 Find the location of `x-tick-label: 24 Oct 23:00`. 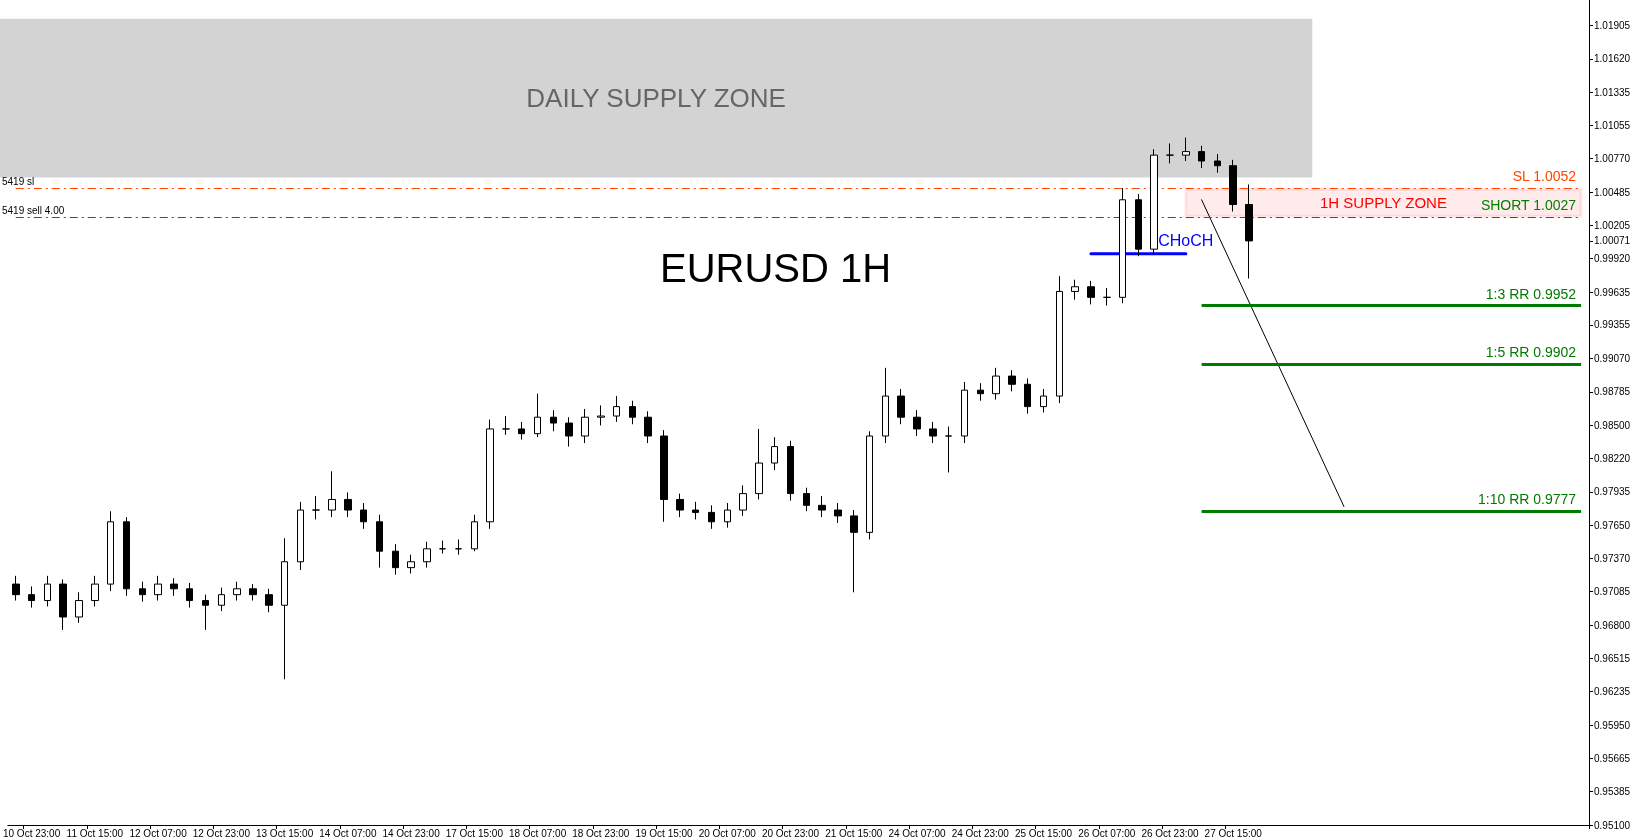

x-tick-label: 24 Oct 23:00 is located at coordinates (980, 833).